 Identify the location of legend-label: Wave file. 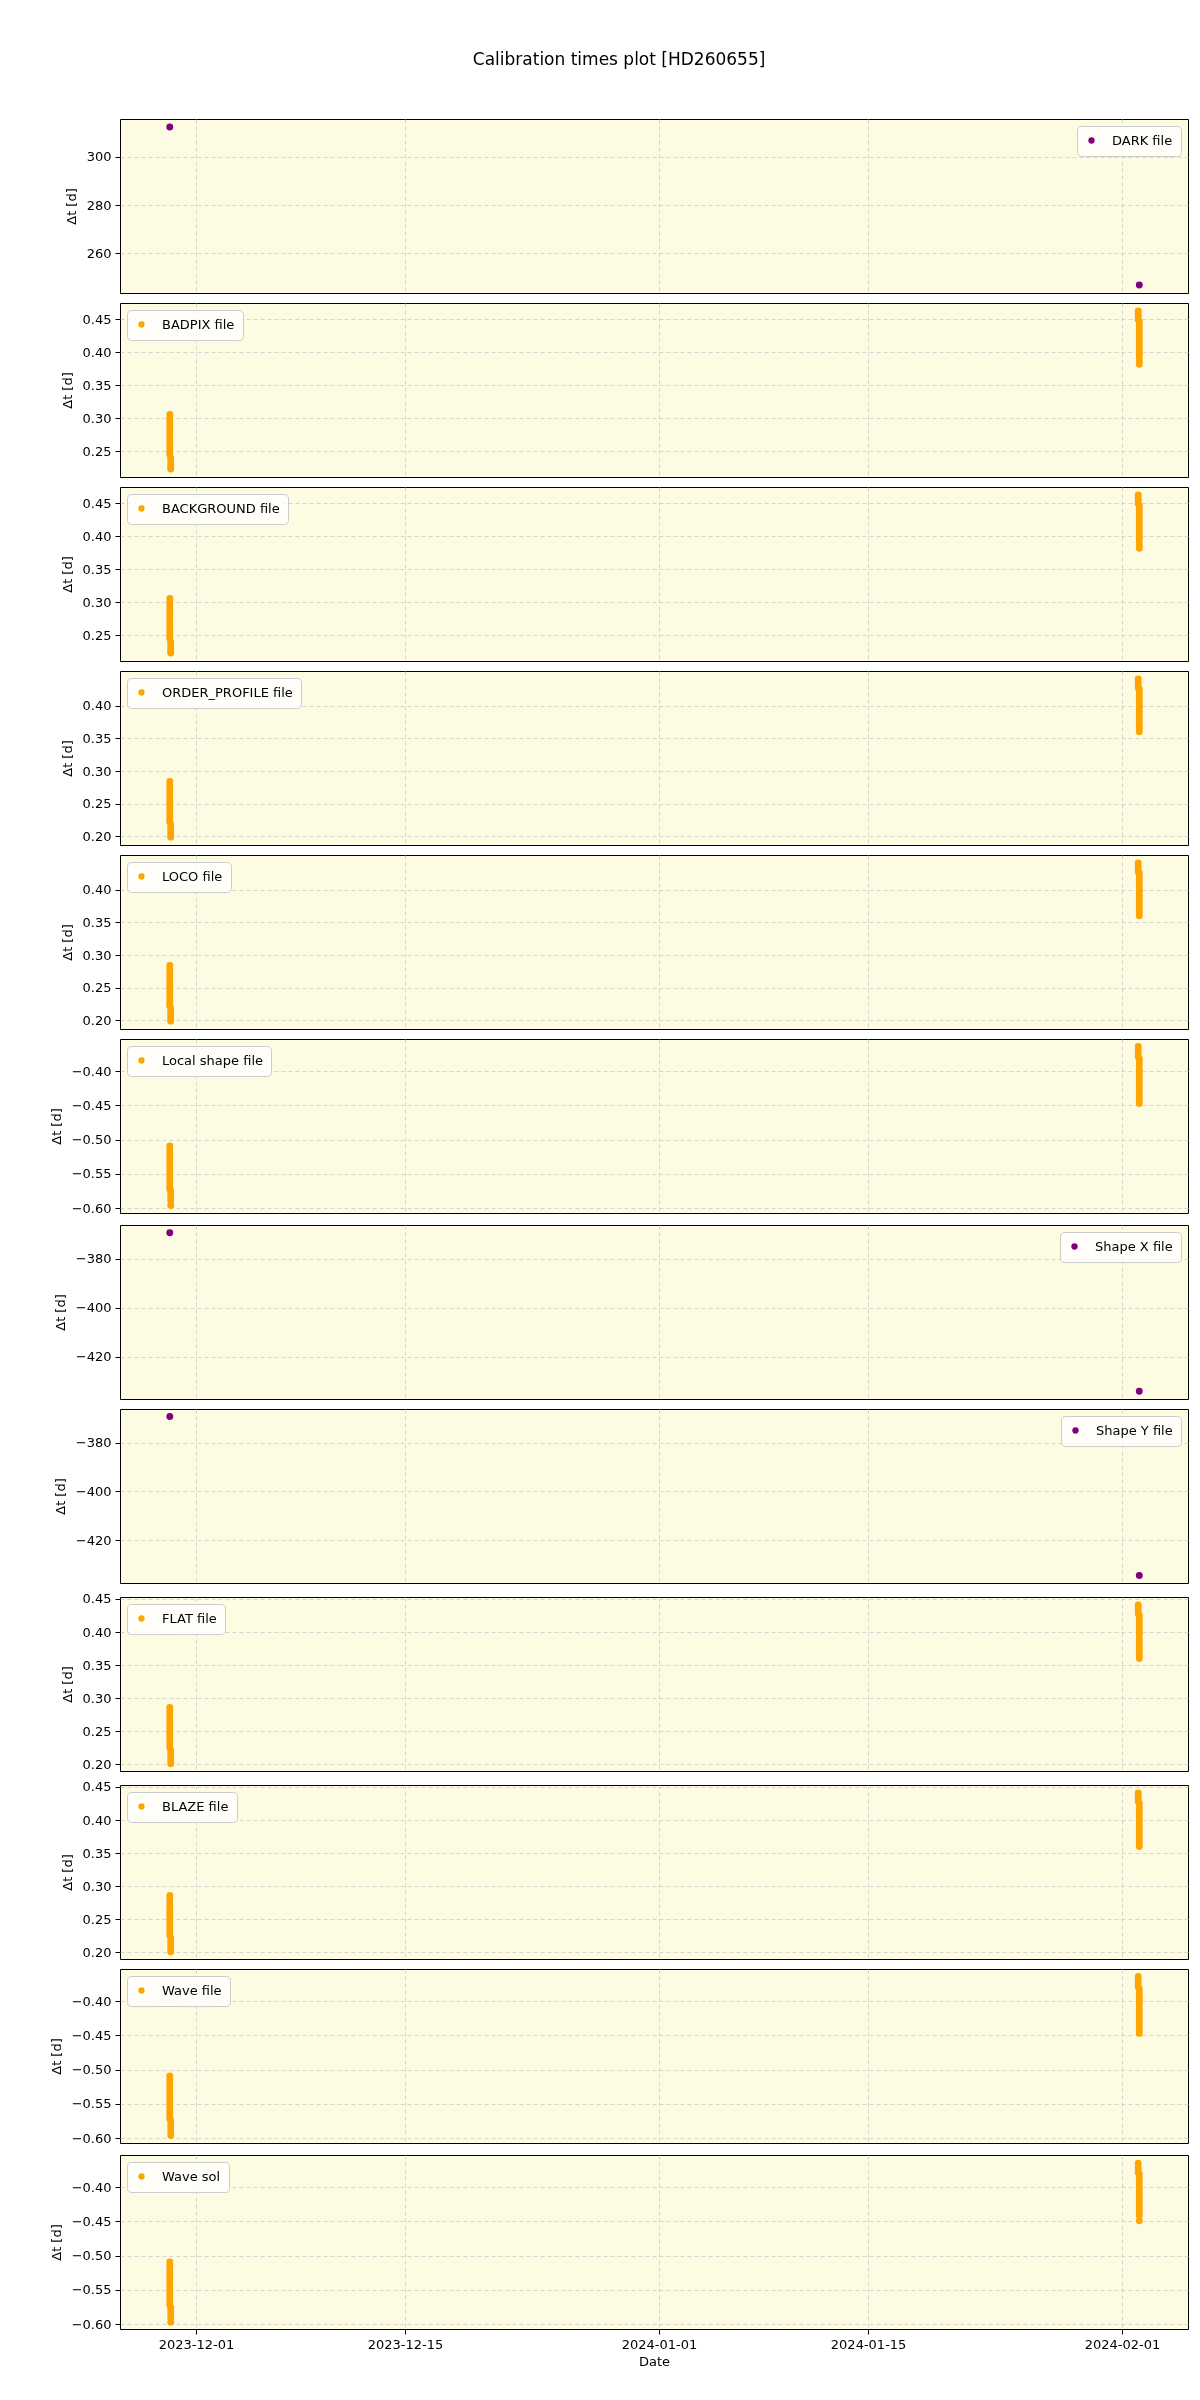
(192, 1990).